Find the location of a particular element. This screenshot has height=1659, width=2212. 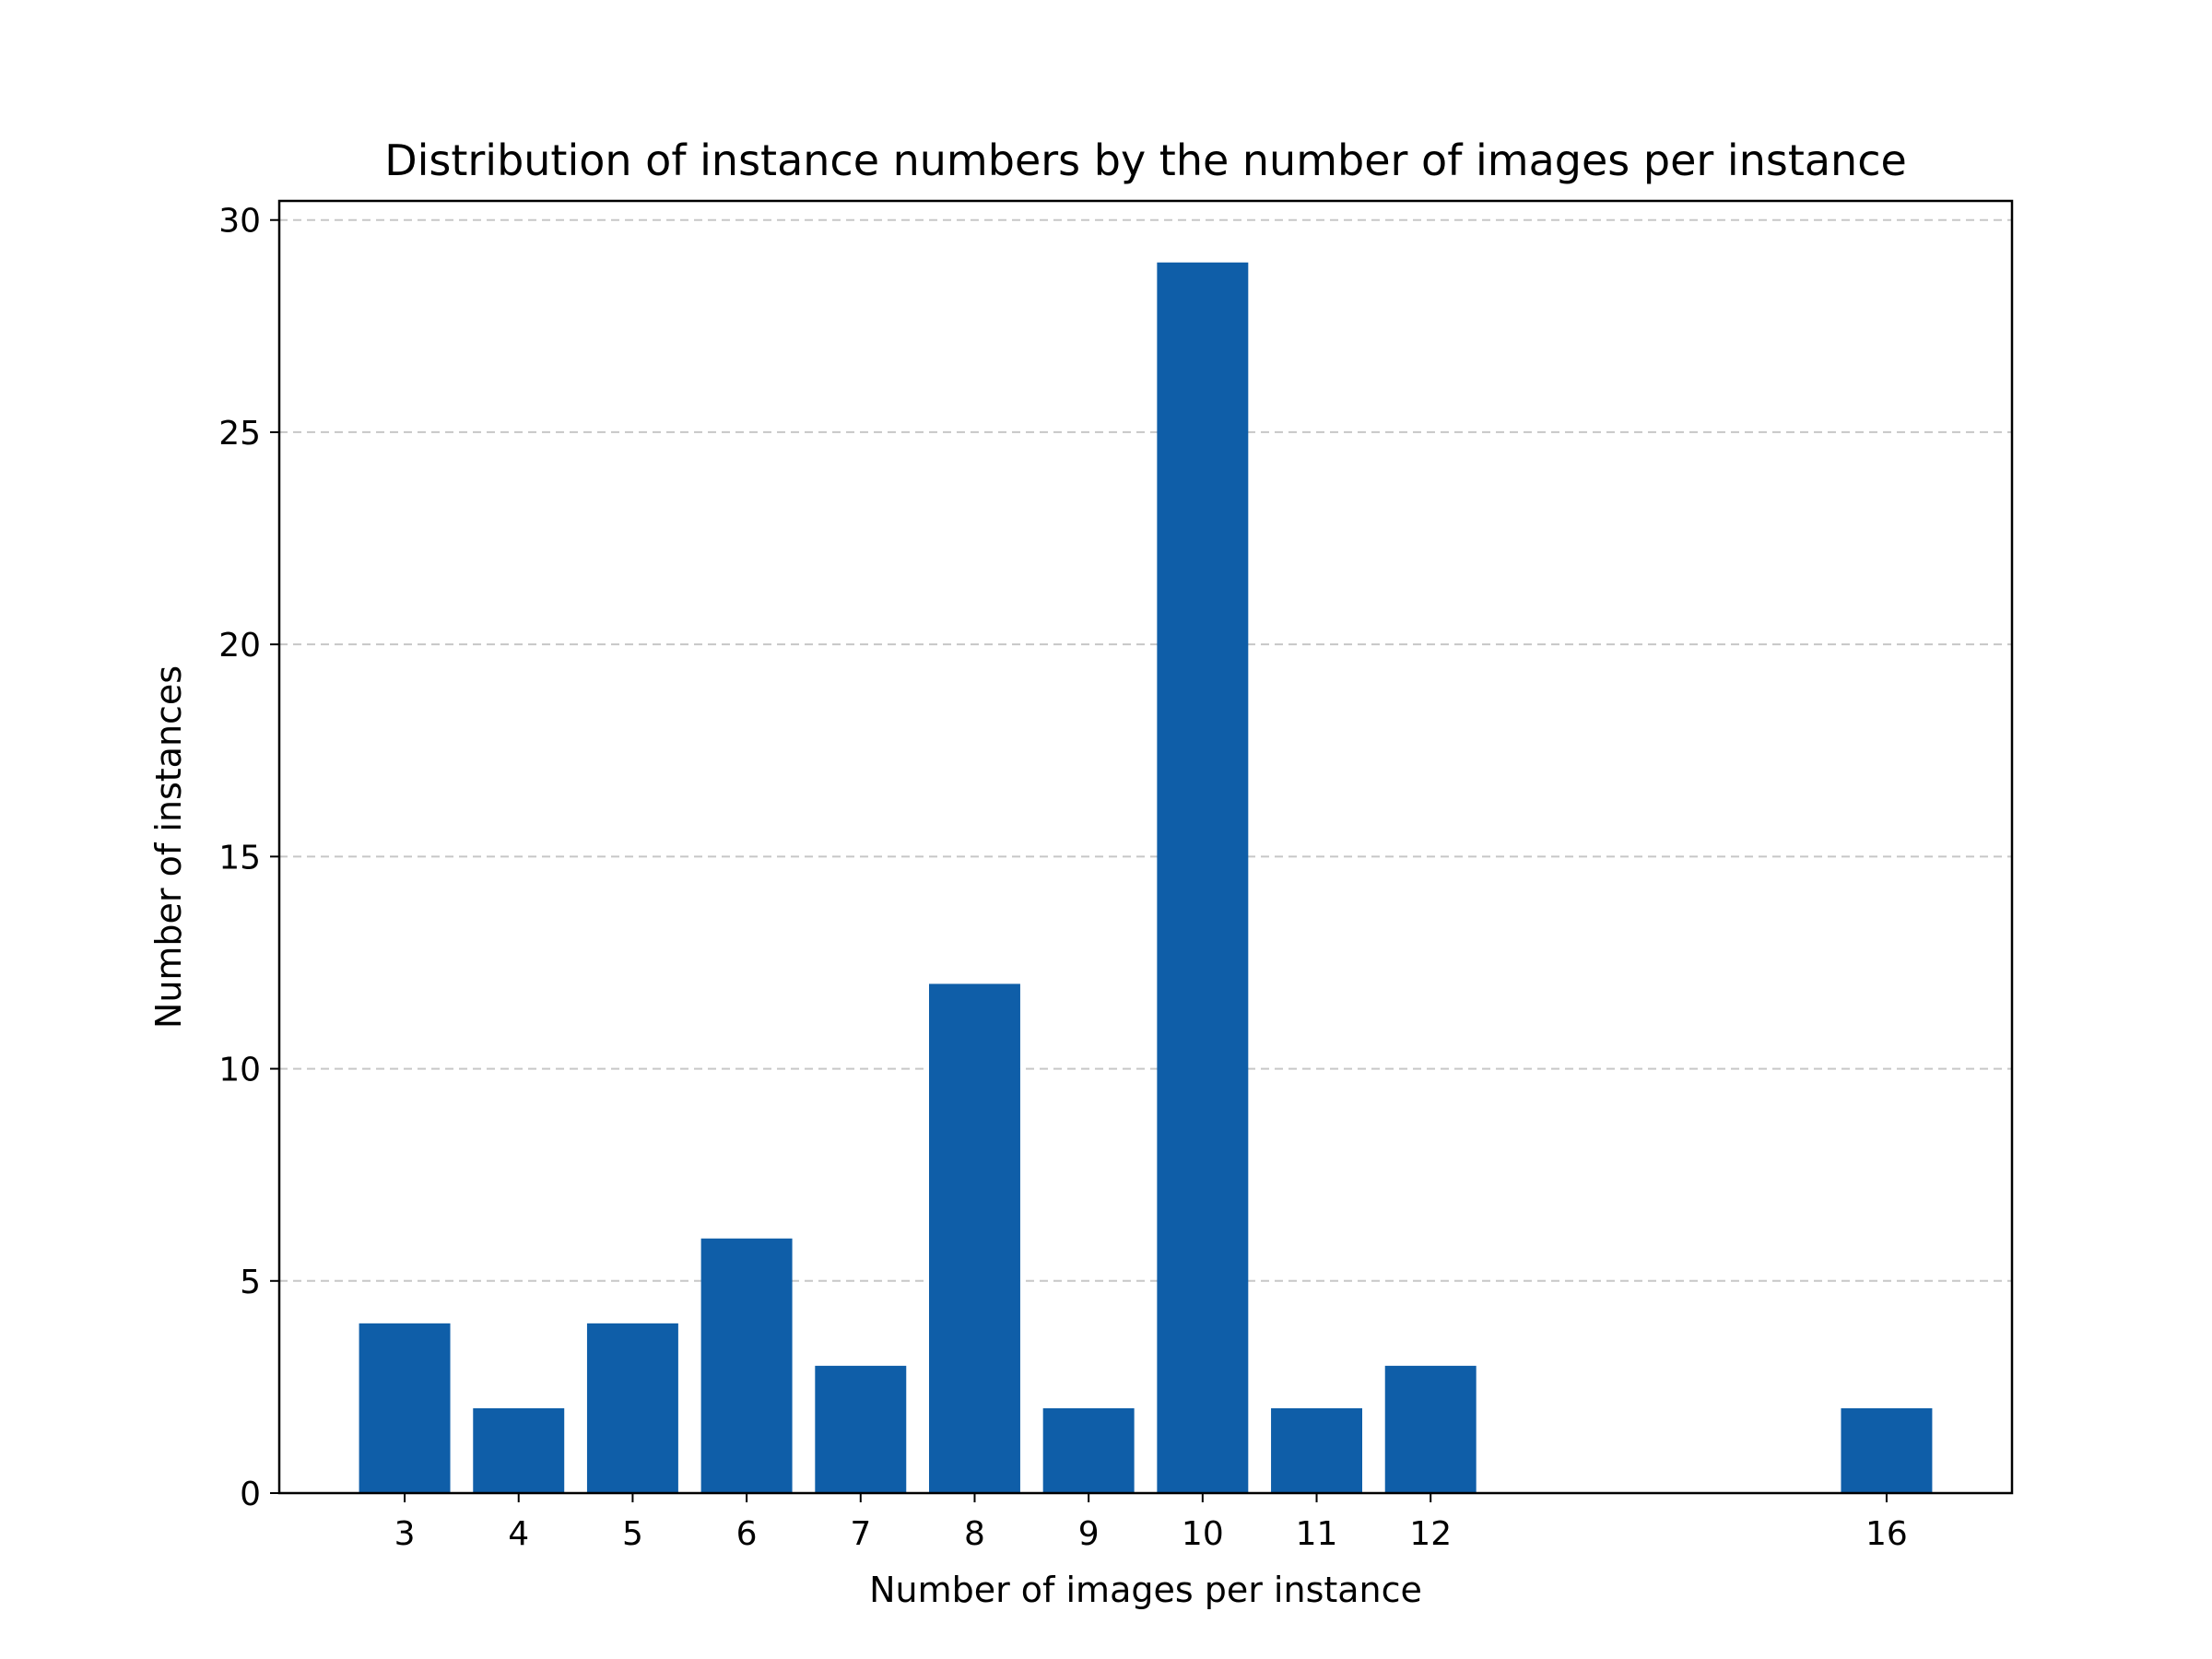

x-tick-label: 4 is located at coordinates (518, 1534).